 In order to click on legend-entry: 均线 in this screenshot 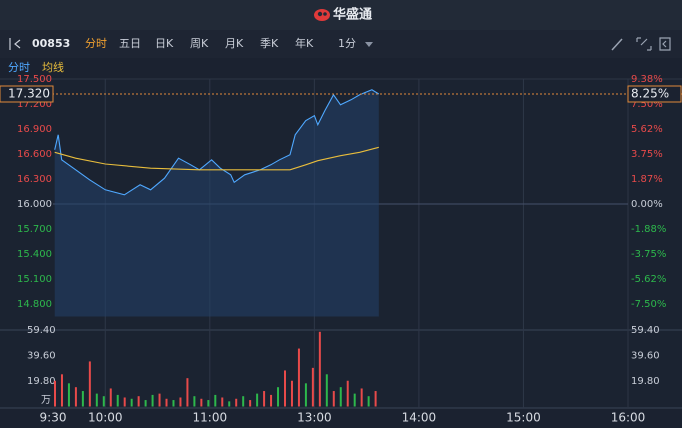, I will do `click(53, 67)`.